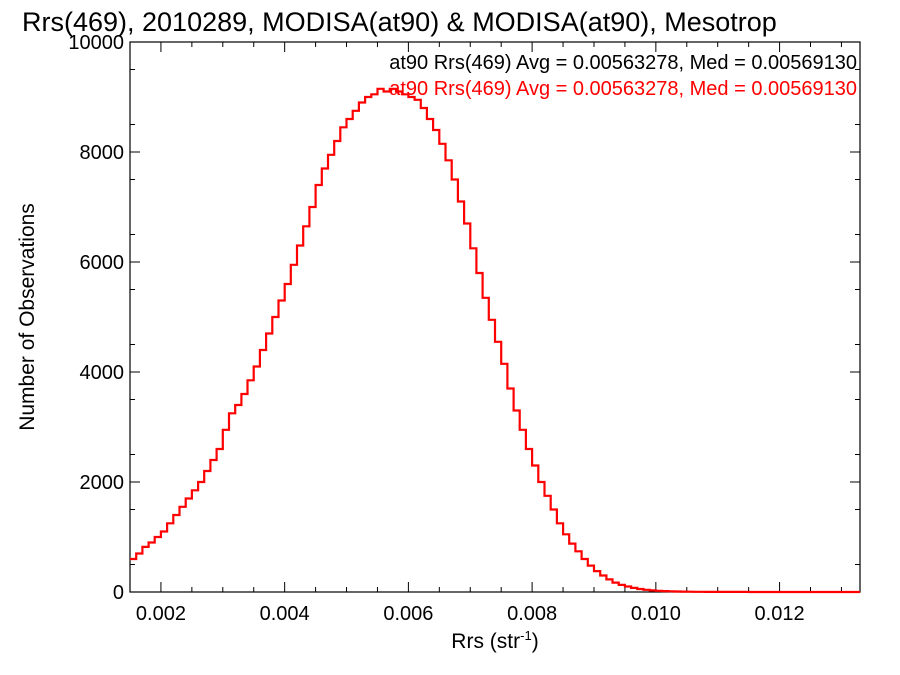  I want to click on x-axis-title: Rrs (str-1), so click(494, 640).